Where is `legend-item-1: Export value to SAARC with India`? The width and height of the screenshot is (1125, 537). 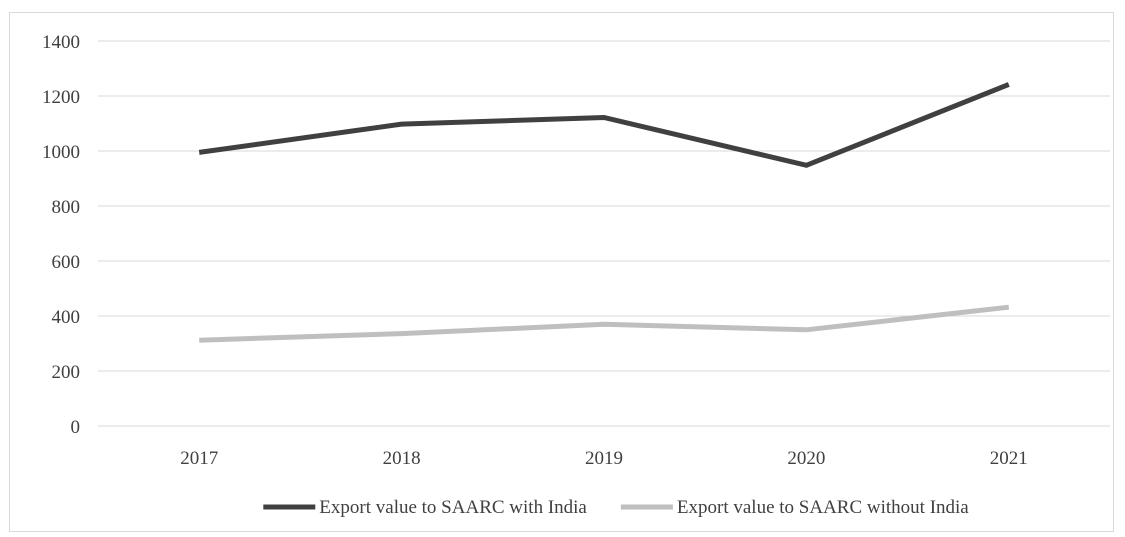 legend-item-1: Export value to SAARC with India is located at coordinates (425, 507).